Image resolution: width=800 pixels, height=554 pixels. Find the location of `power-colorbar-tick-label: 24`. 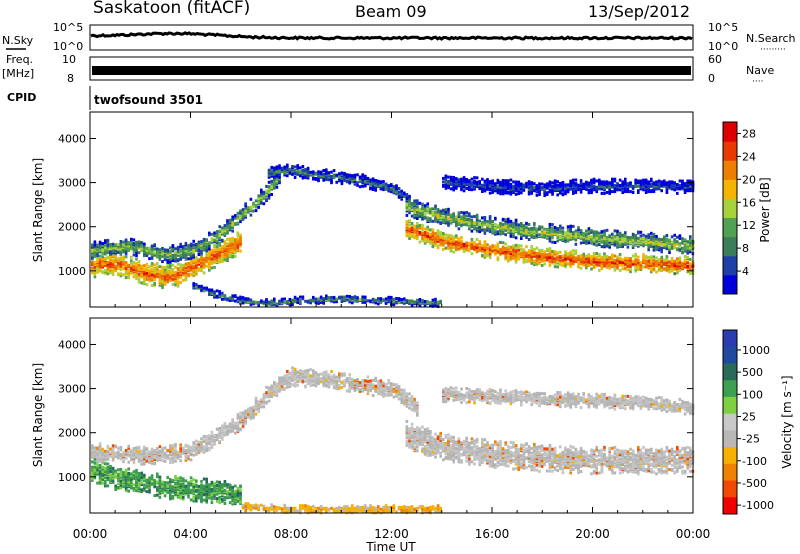

power-colorbar-tick-label: 24 is located at coordinates (749, 156).